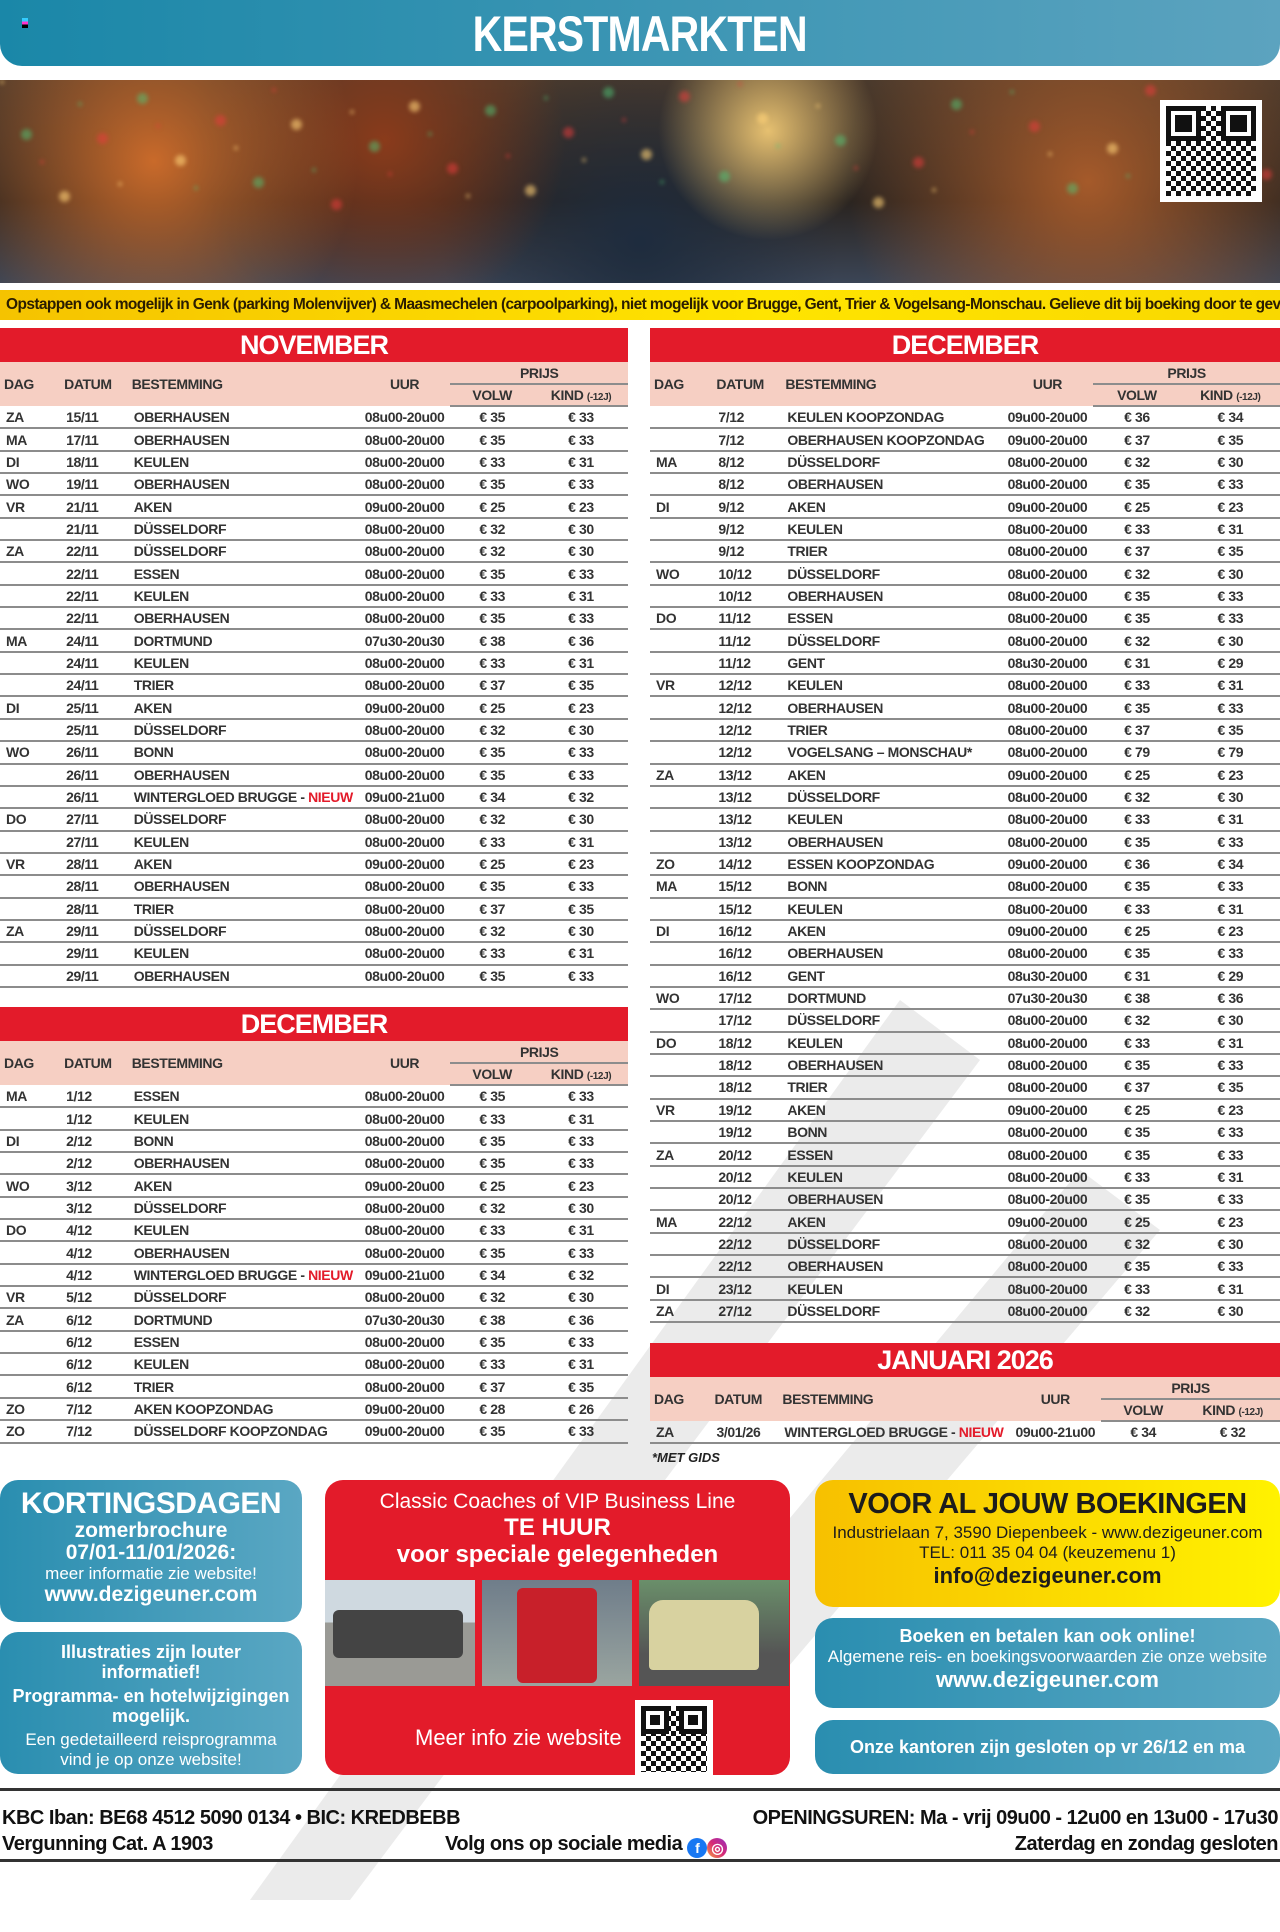 The image size is (1280, 1932). What do you see at coordinates (404, 1409) in the screenshot?
I see `time: 09u00-20u00` at bounding box center [404, 1409].